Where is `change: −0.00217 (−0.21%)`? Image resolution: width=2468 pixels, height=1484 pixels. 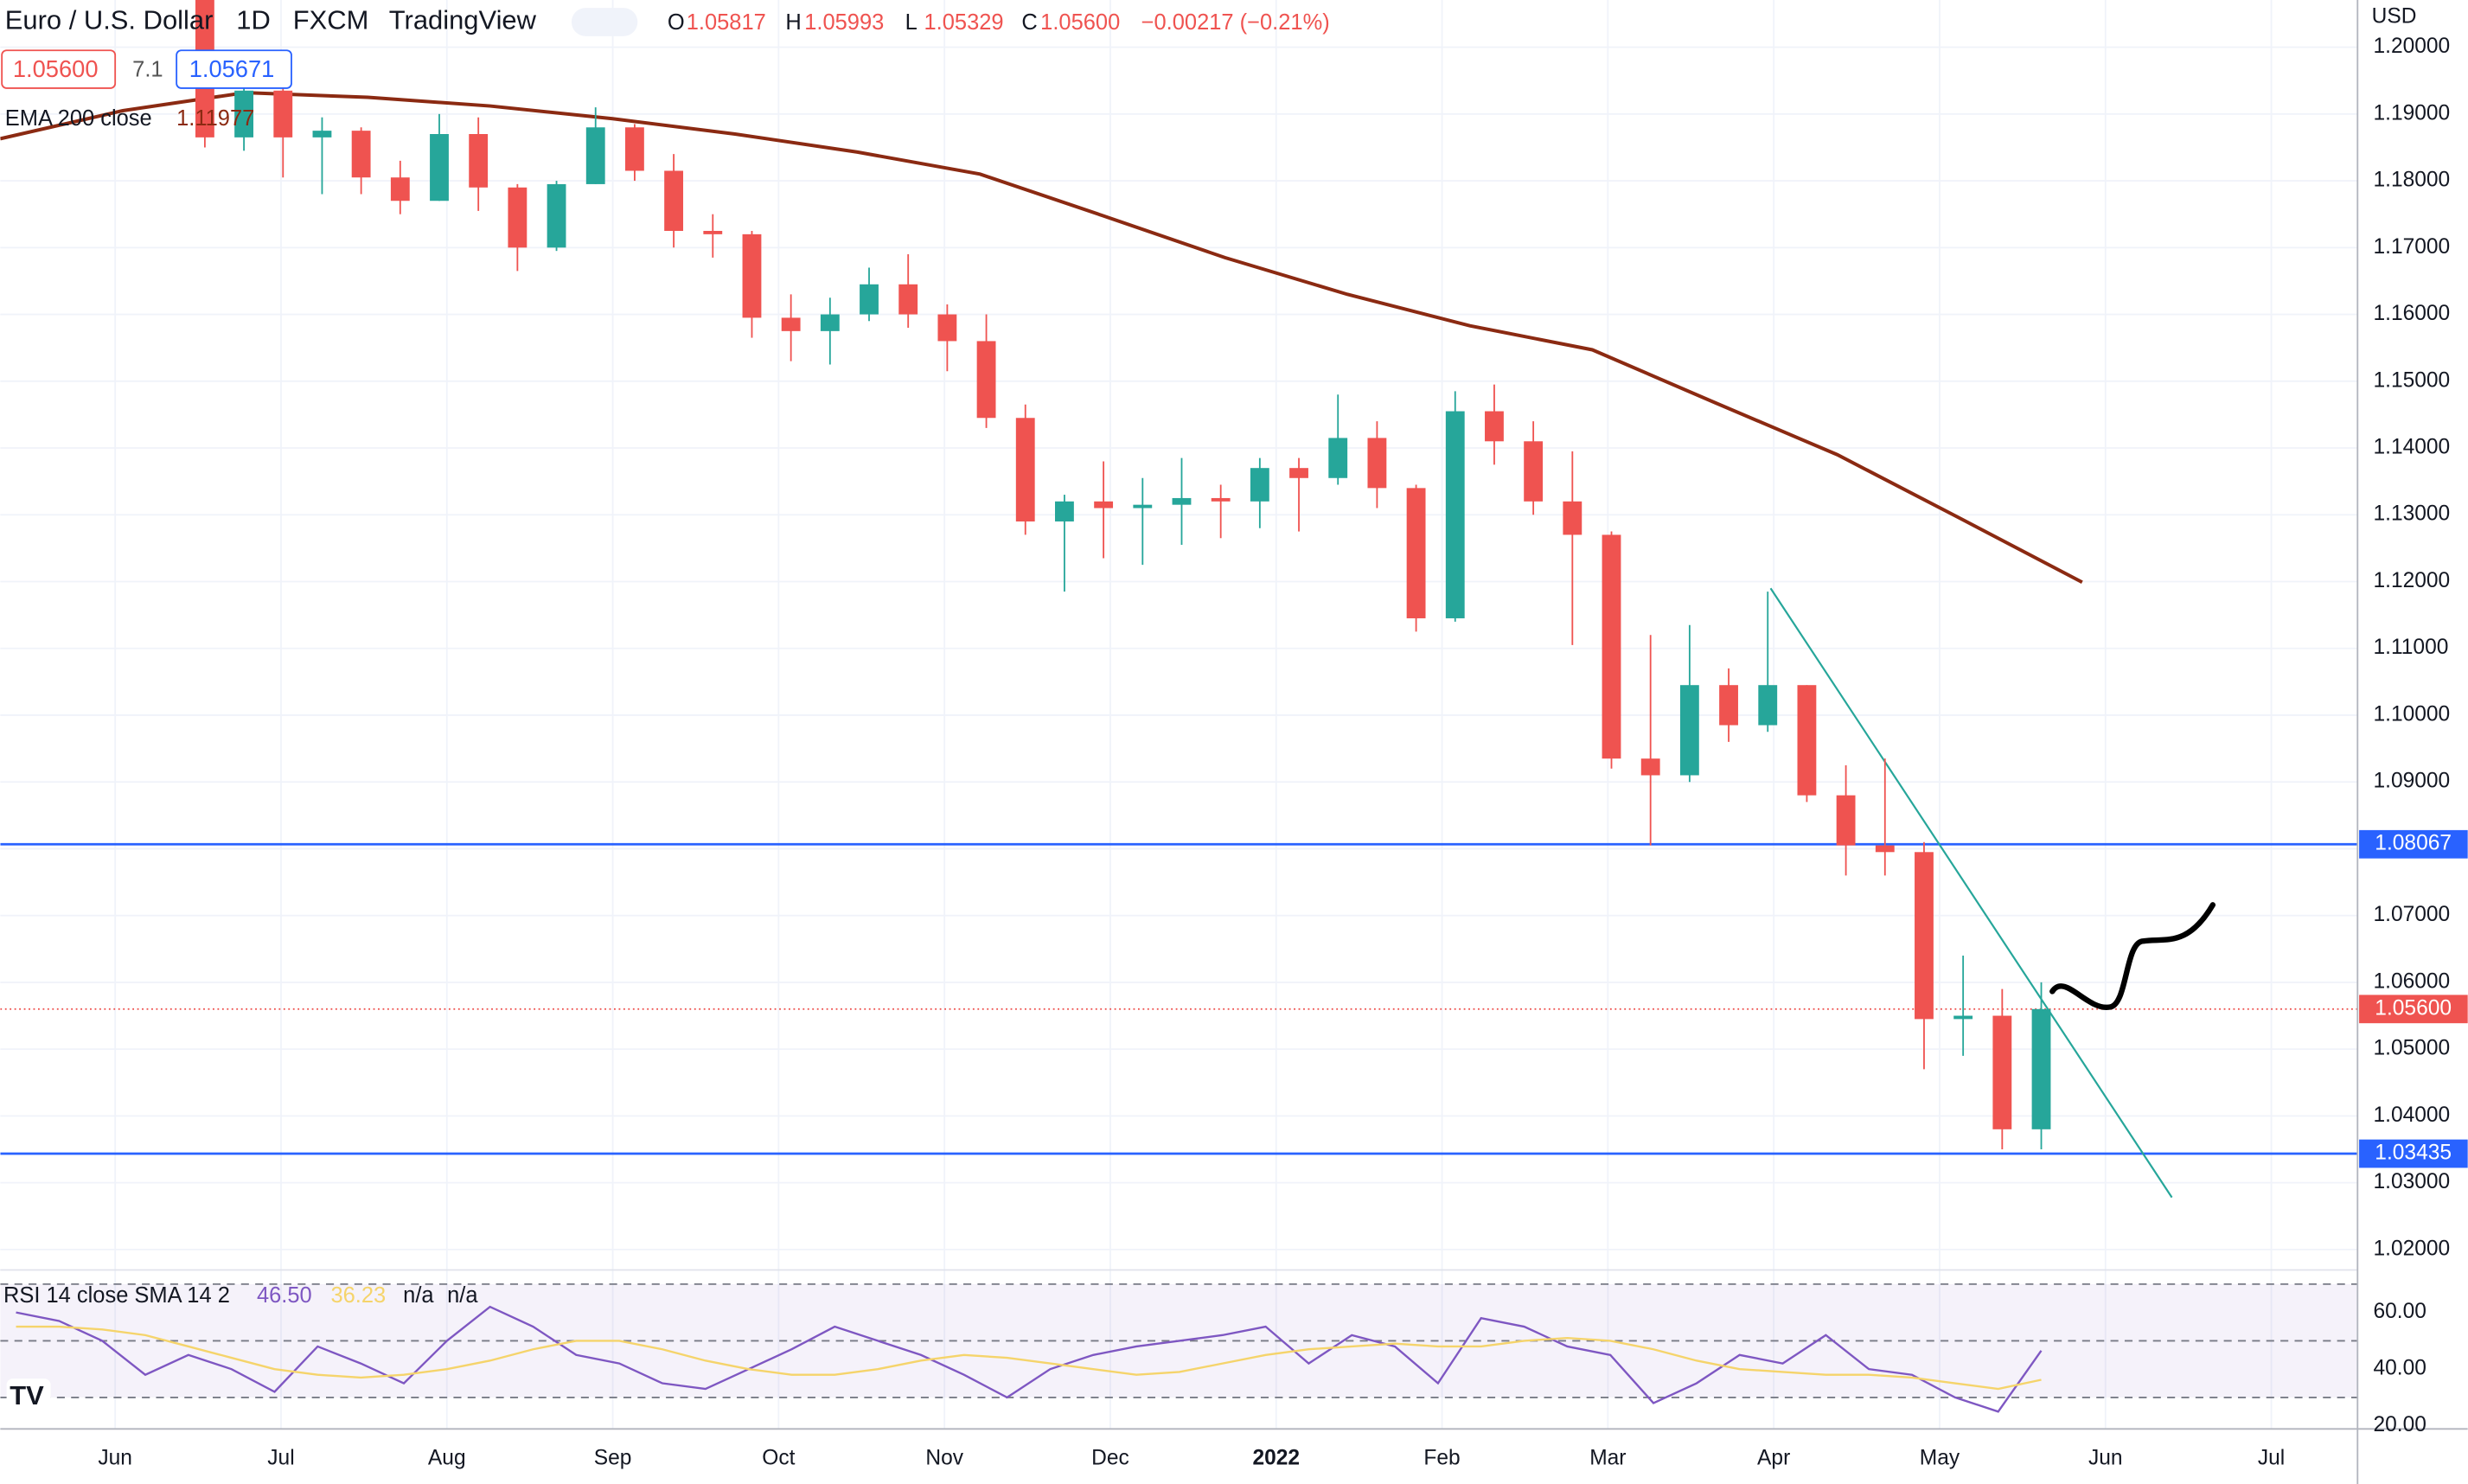 change: −0.00217 (−0.21%) is located at coordinates (1236, 23).